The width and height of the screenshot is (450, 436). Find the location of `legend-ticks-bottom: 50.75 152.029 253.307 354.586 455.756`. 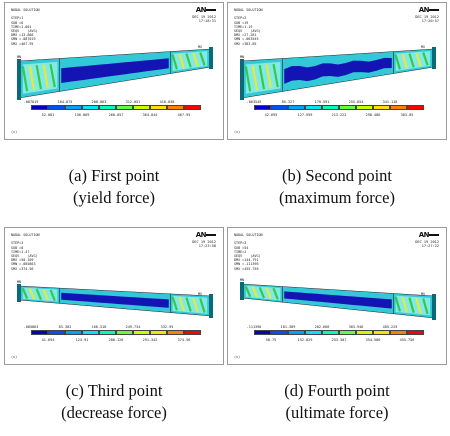

legend-ticks-bottom: 50.75 152.029 253.307 354.586 455.756 is located at coordinates (339, 341).